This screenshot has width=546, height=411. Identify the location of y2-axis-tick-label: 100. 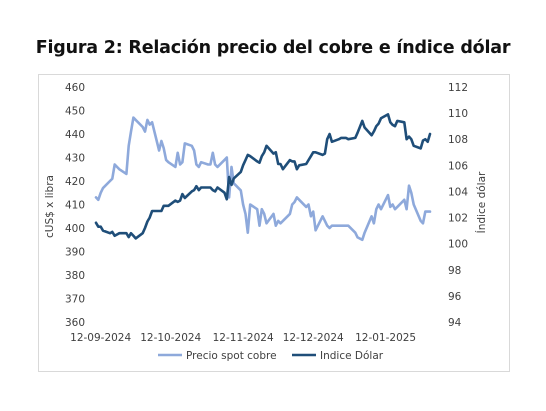
(458, 245).